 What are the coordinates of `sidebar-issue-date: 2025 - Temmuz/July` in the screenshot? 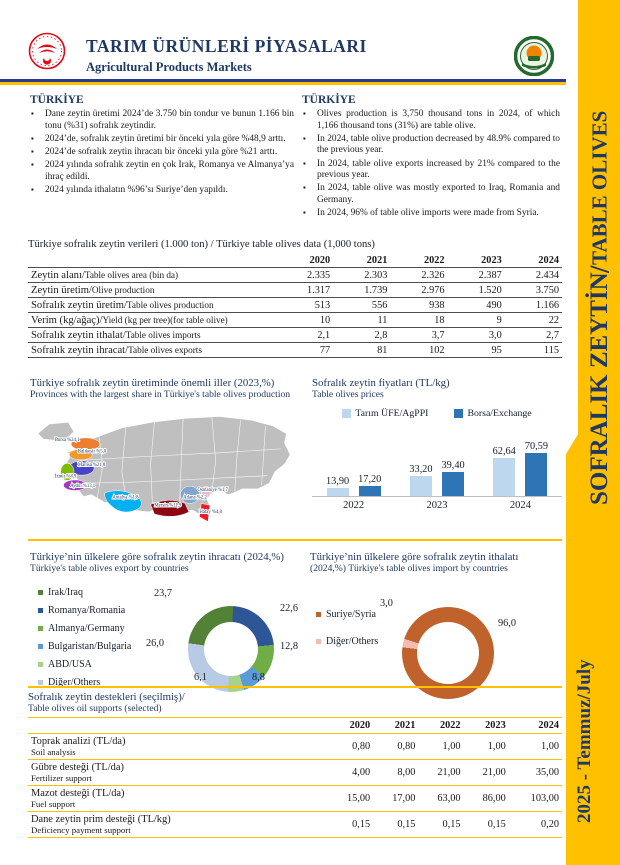 It's located at (584, 741).